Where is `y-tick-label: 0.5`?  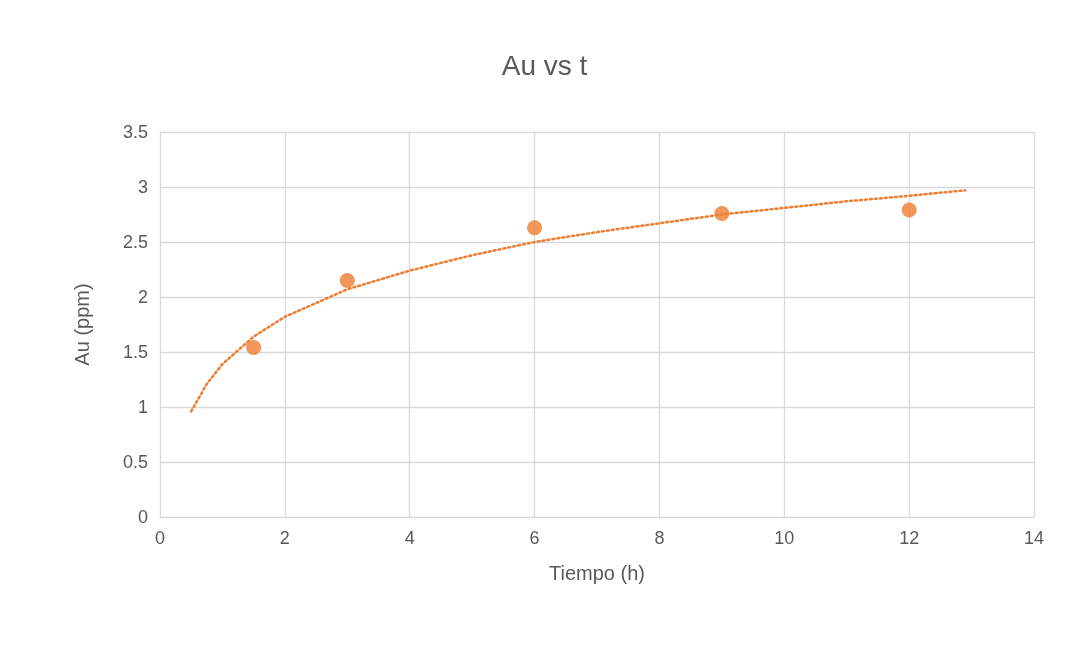 y-tick-label: 0.5 is located at coordinates (135, 462).